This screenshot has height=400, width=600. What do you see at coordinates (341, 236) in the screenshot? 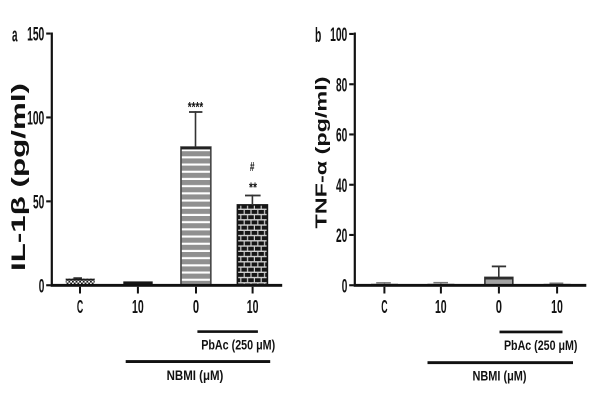
I see `svg-text: 20` at bounding box center [341, 236].